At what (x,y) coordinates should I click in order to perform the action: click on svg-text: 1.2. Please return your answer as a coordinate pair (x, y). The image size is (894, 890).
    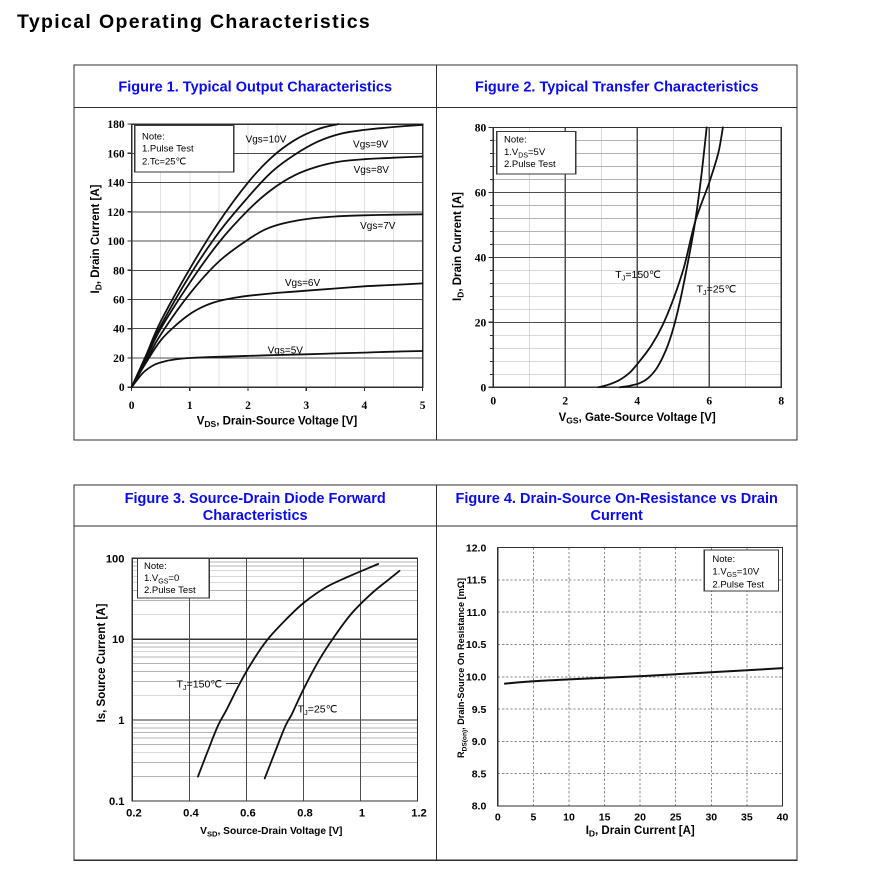
    Looking at the image, I should click on (419, 814).